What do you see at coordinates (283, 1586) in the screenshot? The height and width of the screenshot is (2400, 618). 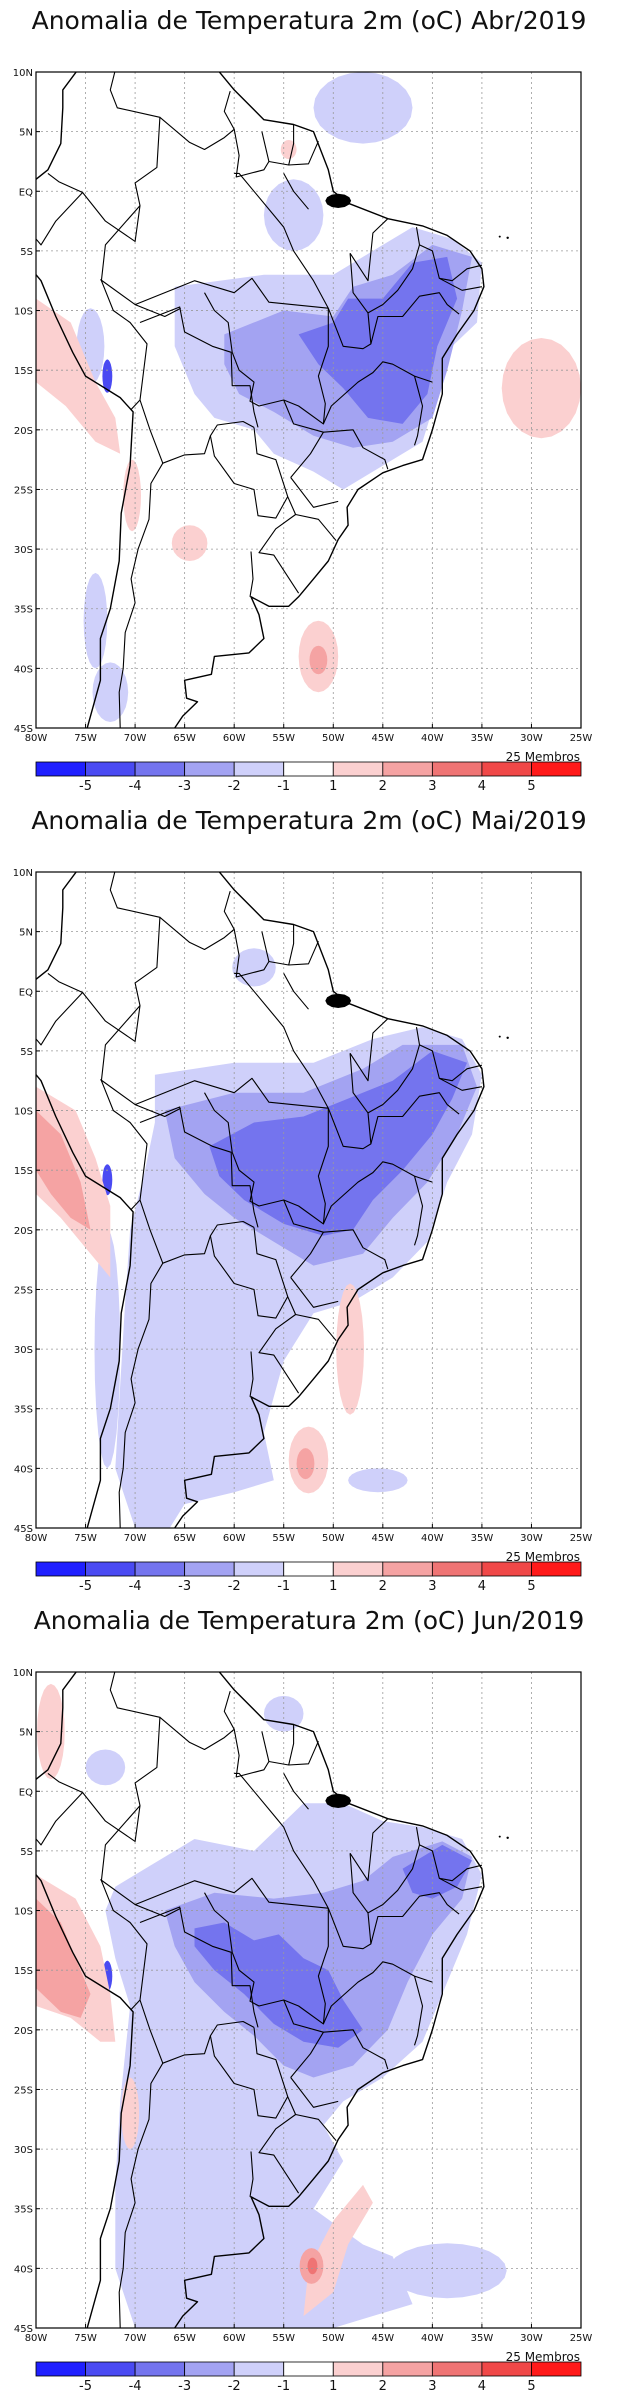 I see `colorbar-label: -1` at bounding box center [283, 1586].